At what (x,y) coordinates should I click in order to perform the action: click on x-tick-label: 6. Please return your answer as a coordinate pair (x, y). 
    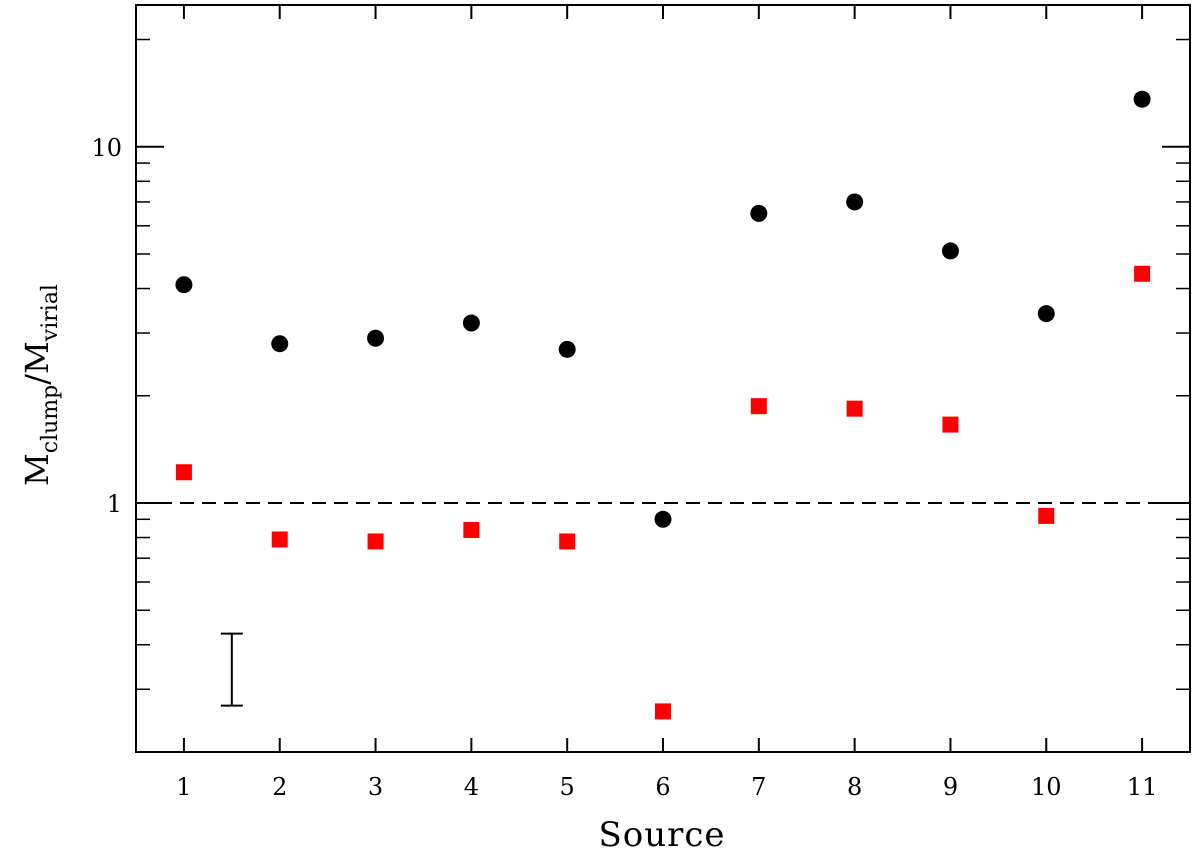
    Looking at the image, I should click on (662, 787).